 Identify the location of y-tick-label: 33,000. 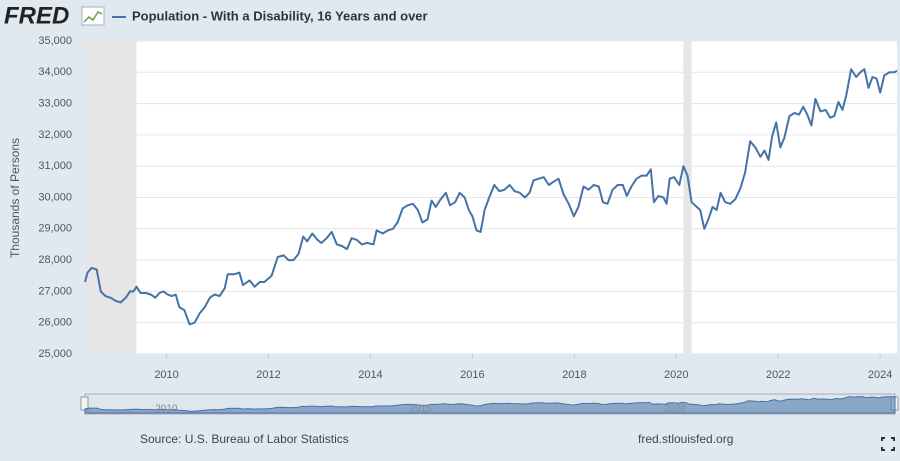
(55, 104).